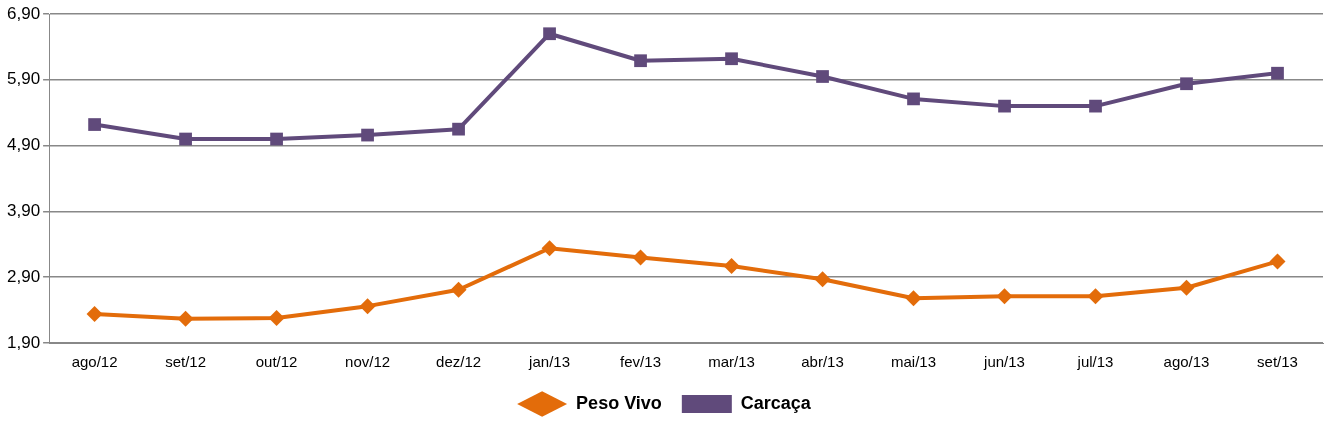 The height and width of the screenshot is (423, 1332). I want to click on x-tick-label: ago/12, so click(94, 362).